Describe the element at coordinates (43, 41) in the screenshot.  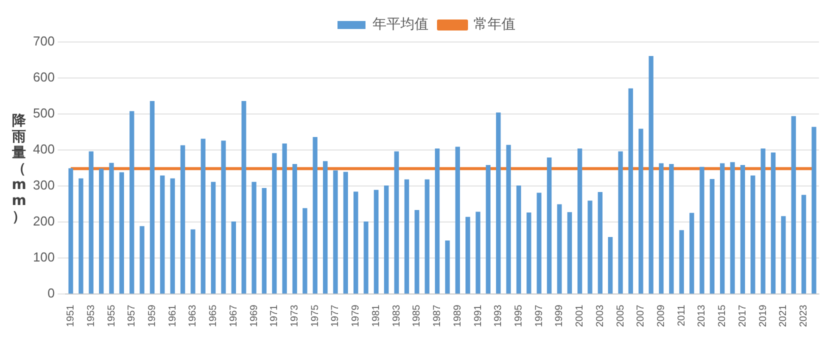
I see `y-tick-label: 700` at that location.